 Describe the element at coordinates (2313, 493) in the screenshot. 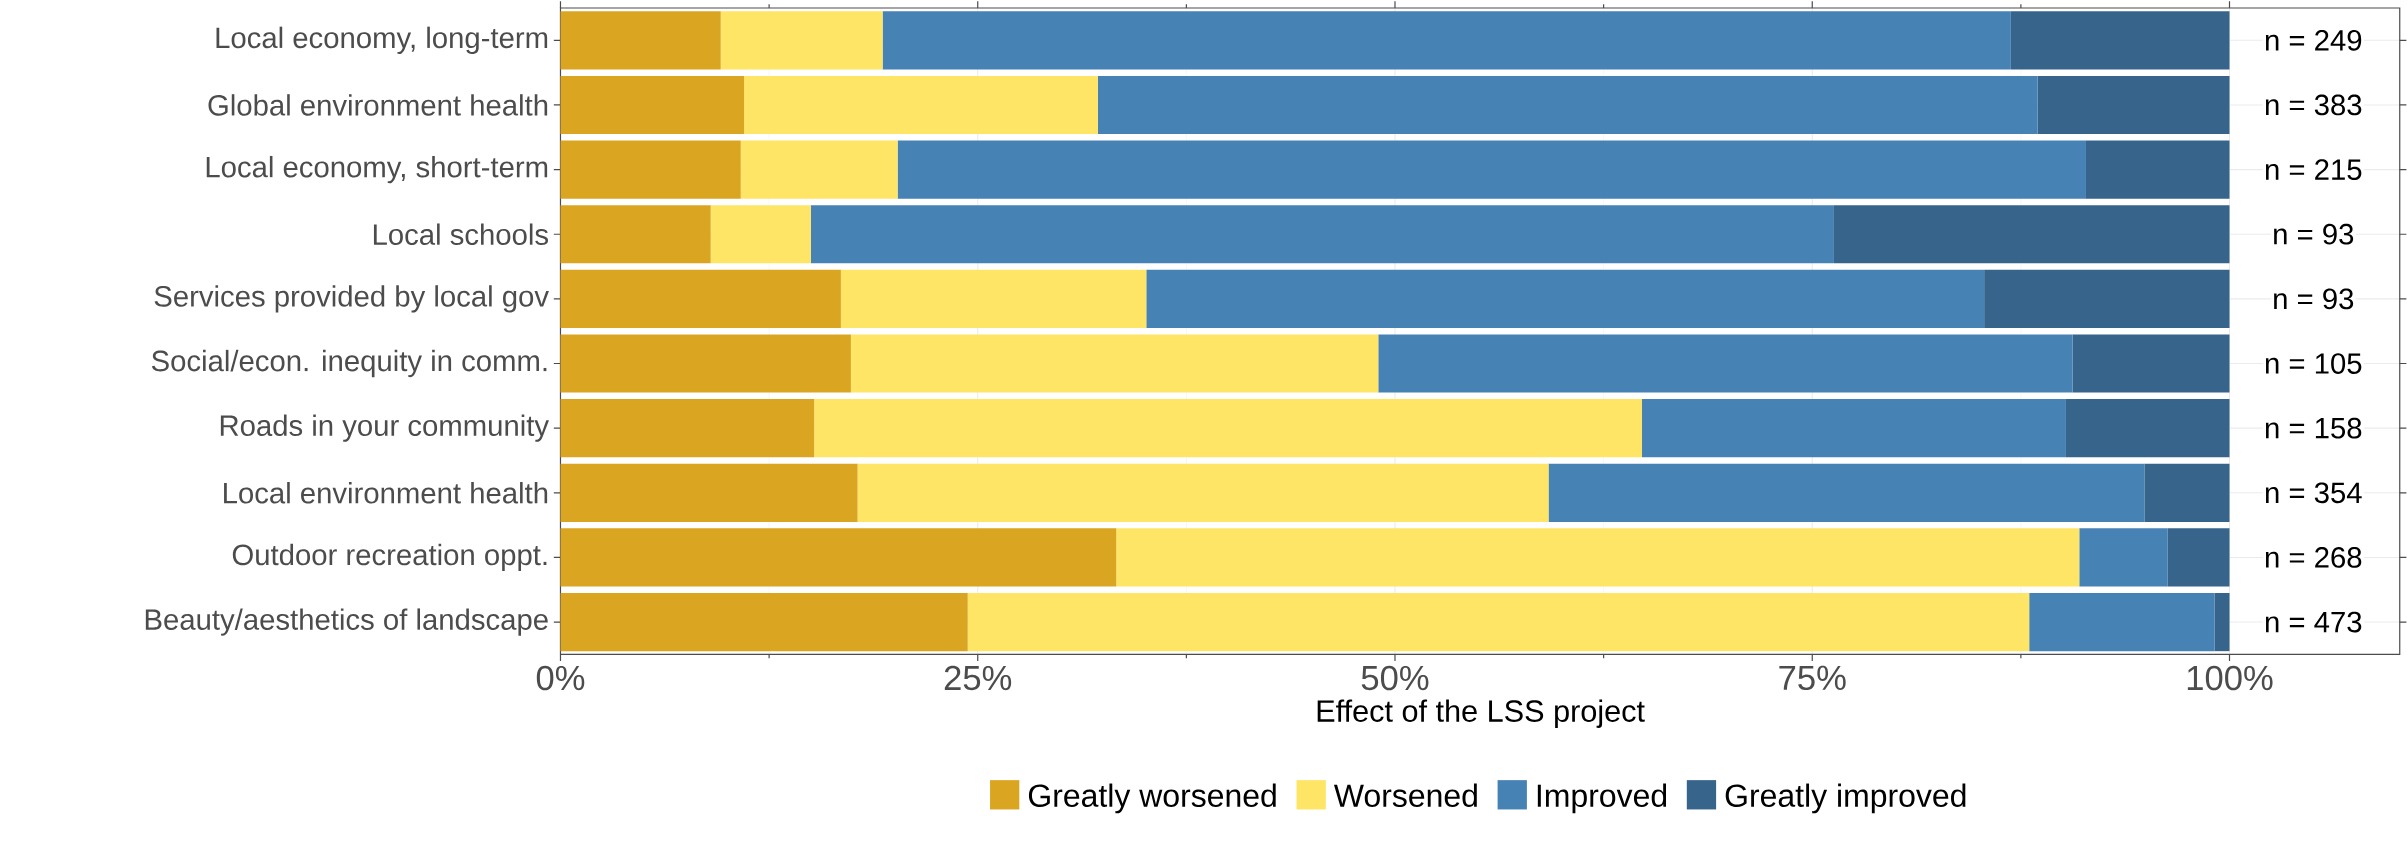

I see `annotation: n = 354` at that location.